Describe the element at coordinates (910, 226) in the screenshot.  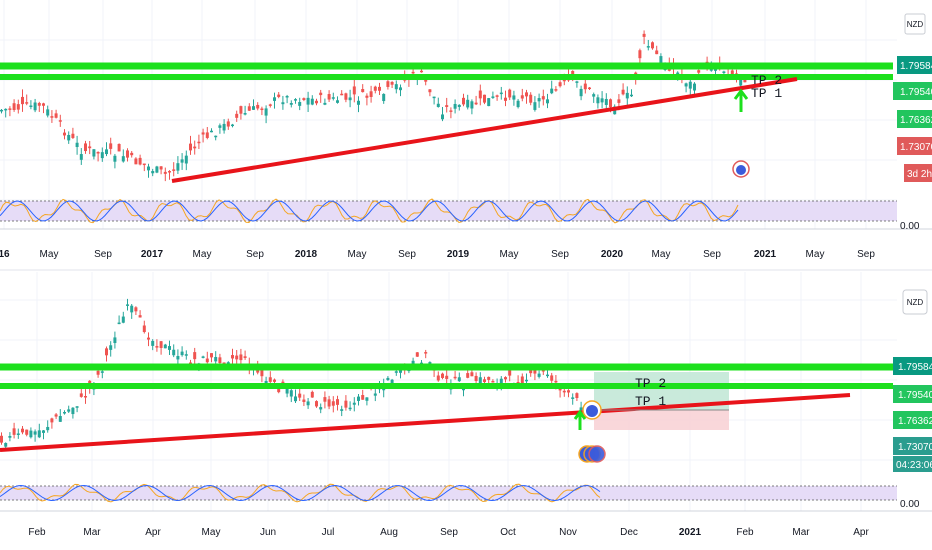
I see `oscillator-scale-label: 0.00` at that location.